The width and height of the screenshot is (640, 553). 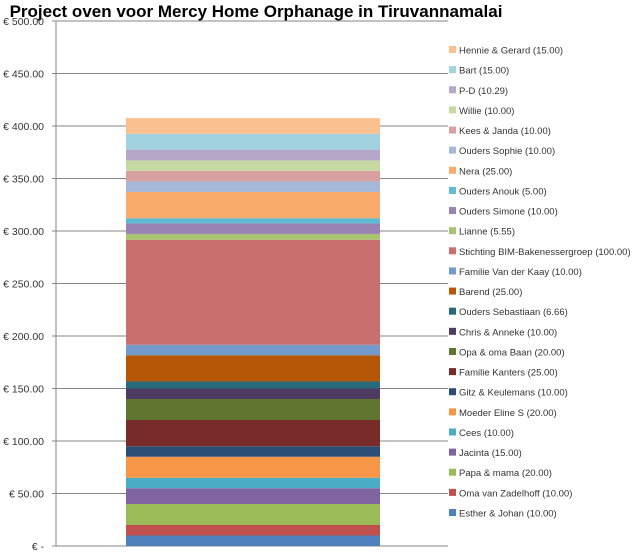 What do you see at coordinates (507, 151) in the screenshot?
I see `legend-label-18: Ouders Sophie (10.00)` at bounding box center [507, 151].